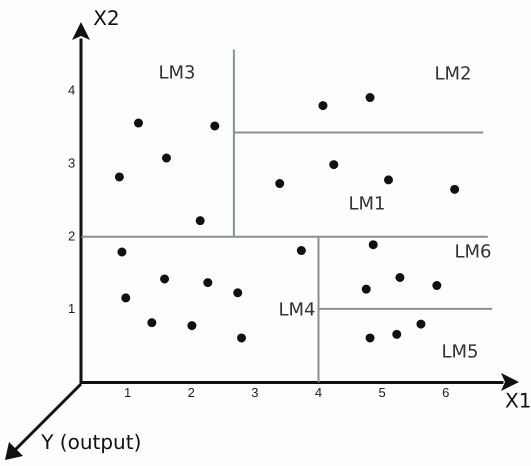 This screenshot has width=531, height=466. Describe the element at coordinates (72, 162) in the screenshot. I see `y-tick-label: 3` at that location.